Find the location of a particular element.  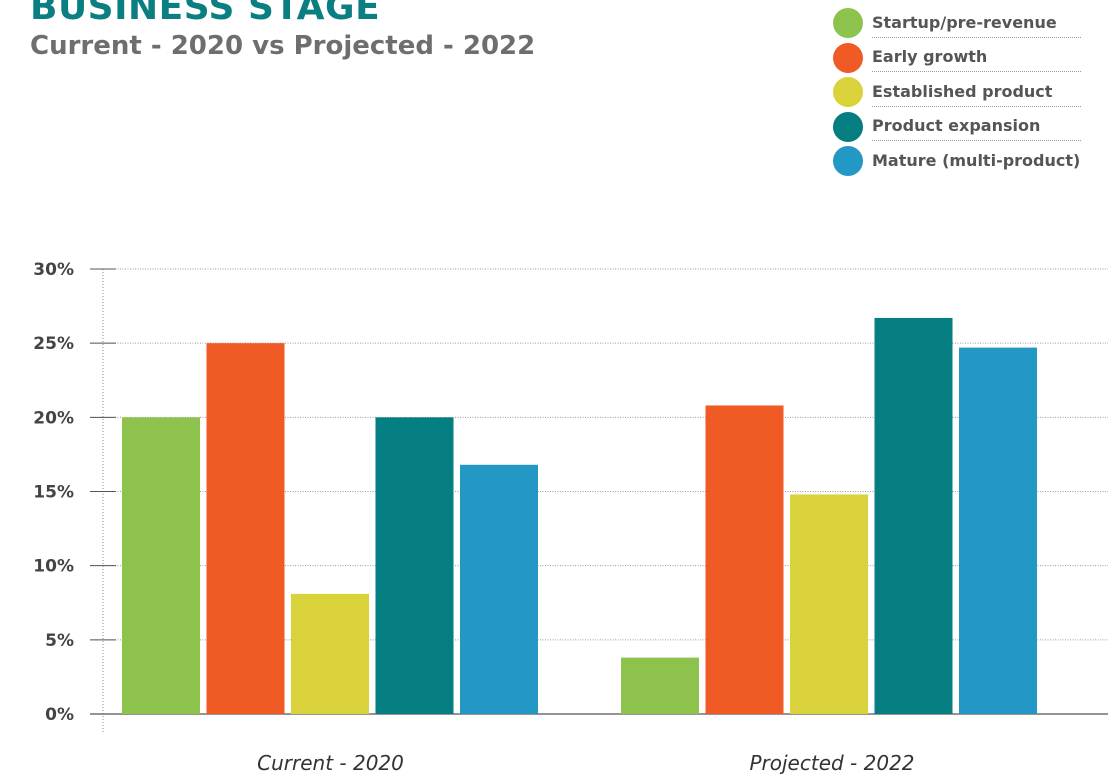

legend-label: Early growth is located at coordinates (976, 58).